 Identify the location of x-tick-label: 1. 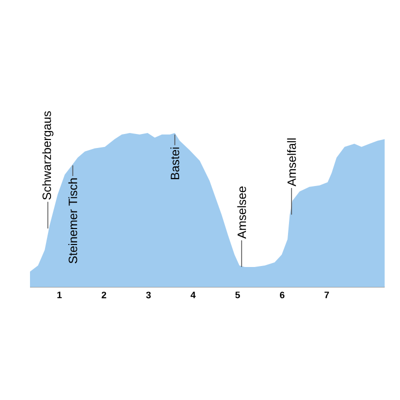
(59, 295).